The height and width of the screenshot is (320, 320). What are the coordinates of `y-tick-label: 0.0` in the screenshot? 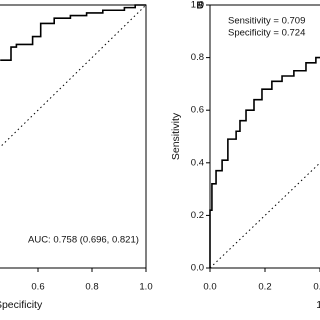 It's located at (197, 268).